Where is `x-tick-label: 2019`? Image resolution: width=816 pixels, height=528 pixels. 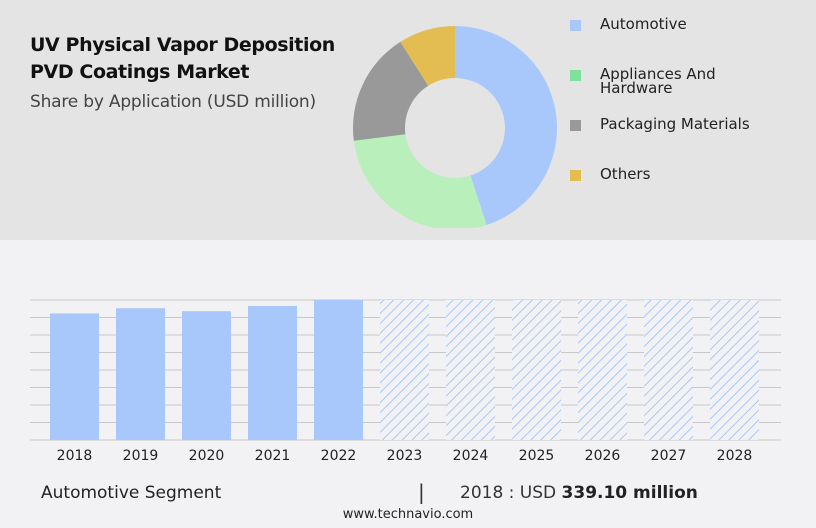
x-tick-label: 2019 is located at coordinates (141, 456).